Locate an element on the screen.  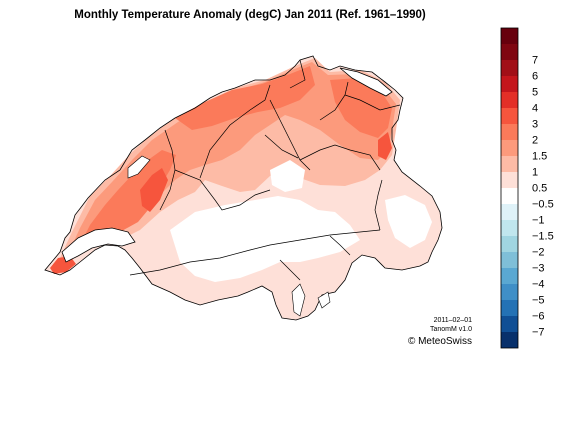
credit-date: 2011–02–01 is located at coordinates (452, 320).